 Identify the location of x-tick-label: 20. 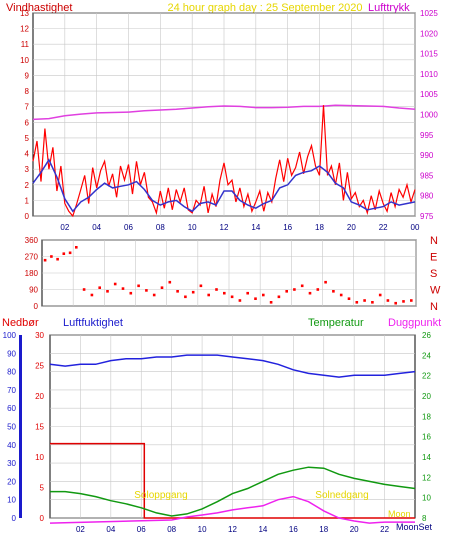
(351, 227).